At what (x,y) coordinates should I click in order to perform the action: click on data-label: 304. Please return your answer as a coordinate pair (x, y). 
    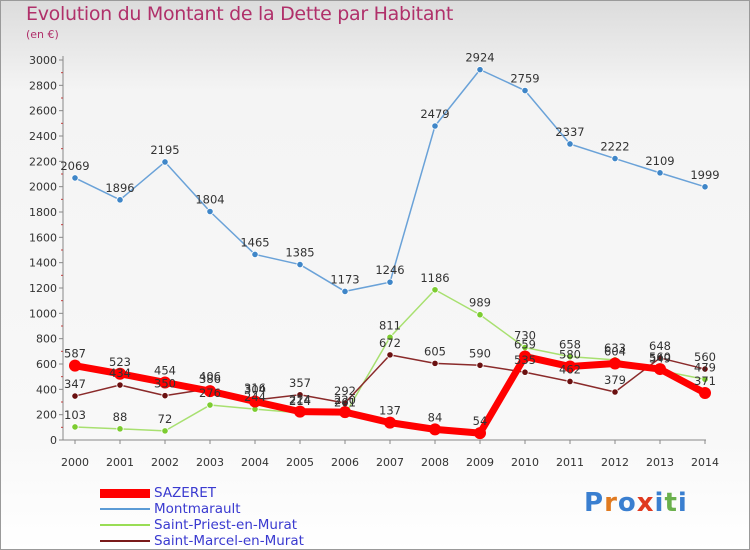
    Looking at the image, I should click on (255, 389).